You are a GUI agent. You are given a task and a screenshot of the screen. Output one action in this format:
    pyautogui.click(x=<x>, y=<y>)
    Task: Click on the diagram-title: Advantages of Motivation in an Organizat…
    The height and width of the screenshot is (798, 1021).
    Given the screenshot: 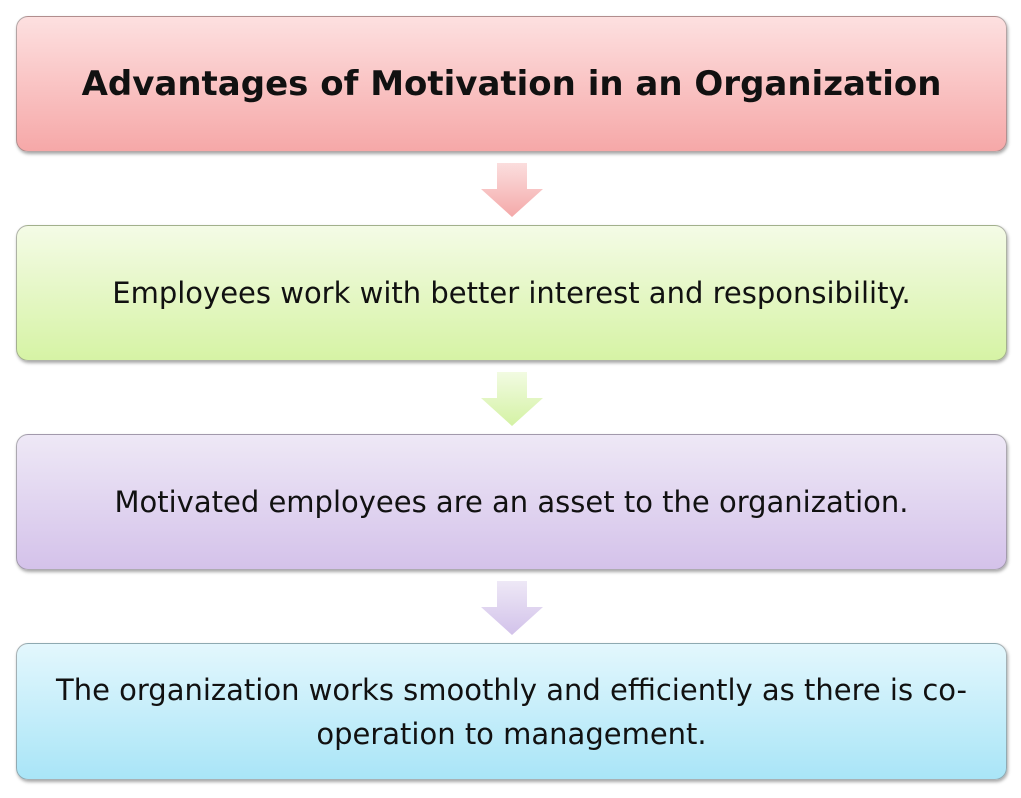 What is the action you would take?
    pyautogui.click(x=511, y=84)
    